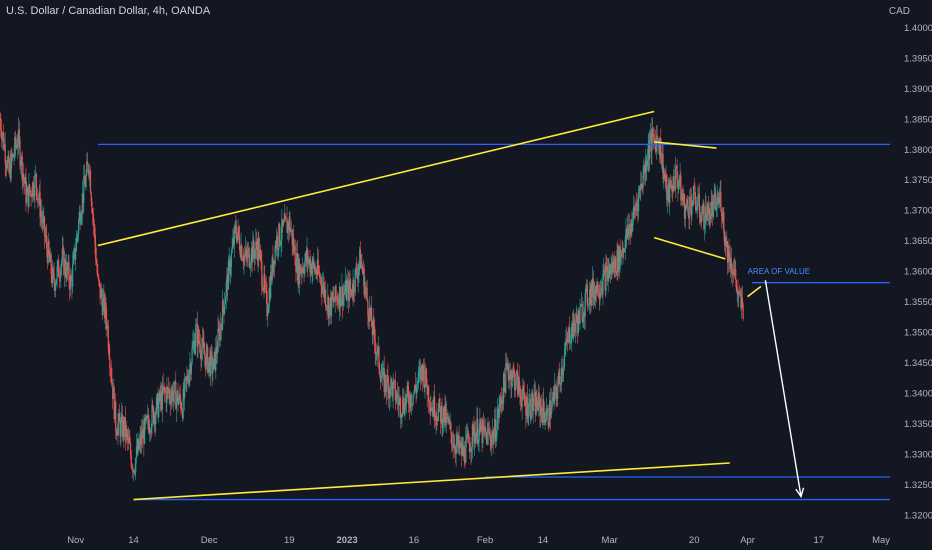 The height and width of the screenshot is (550, 932). I want to click on annotation-label: AREA OF VALUE, so click(779, 271).